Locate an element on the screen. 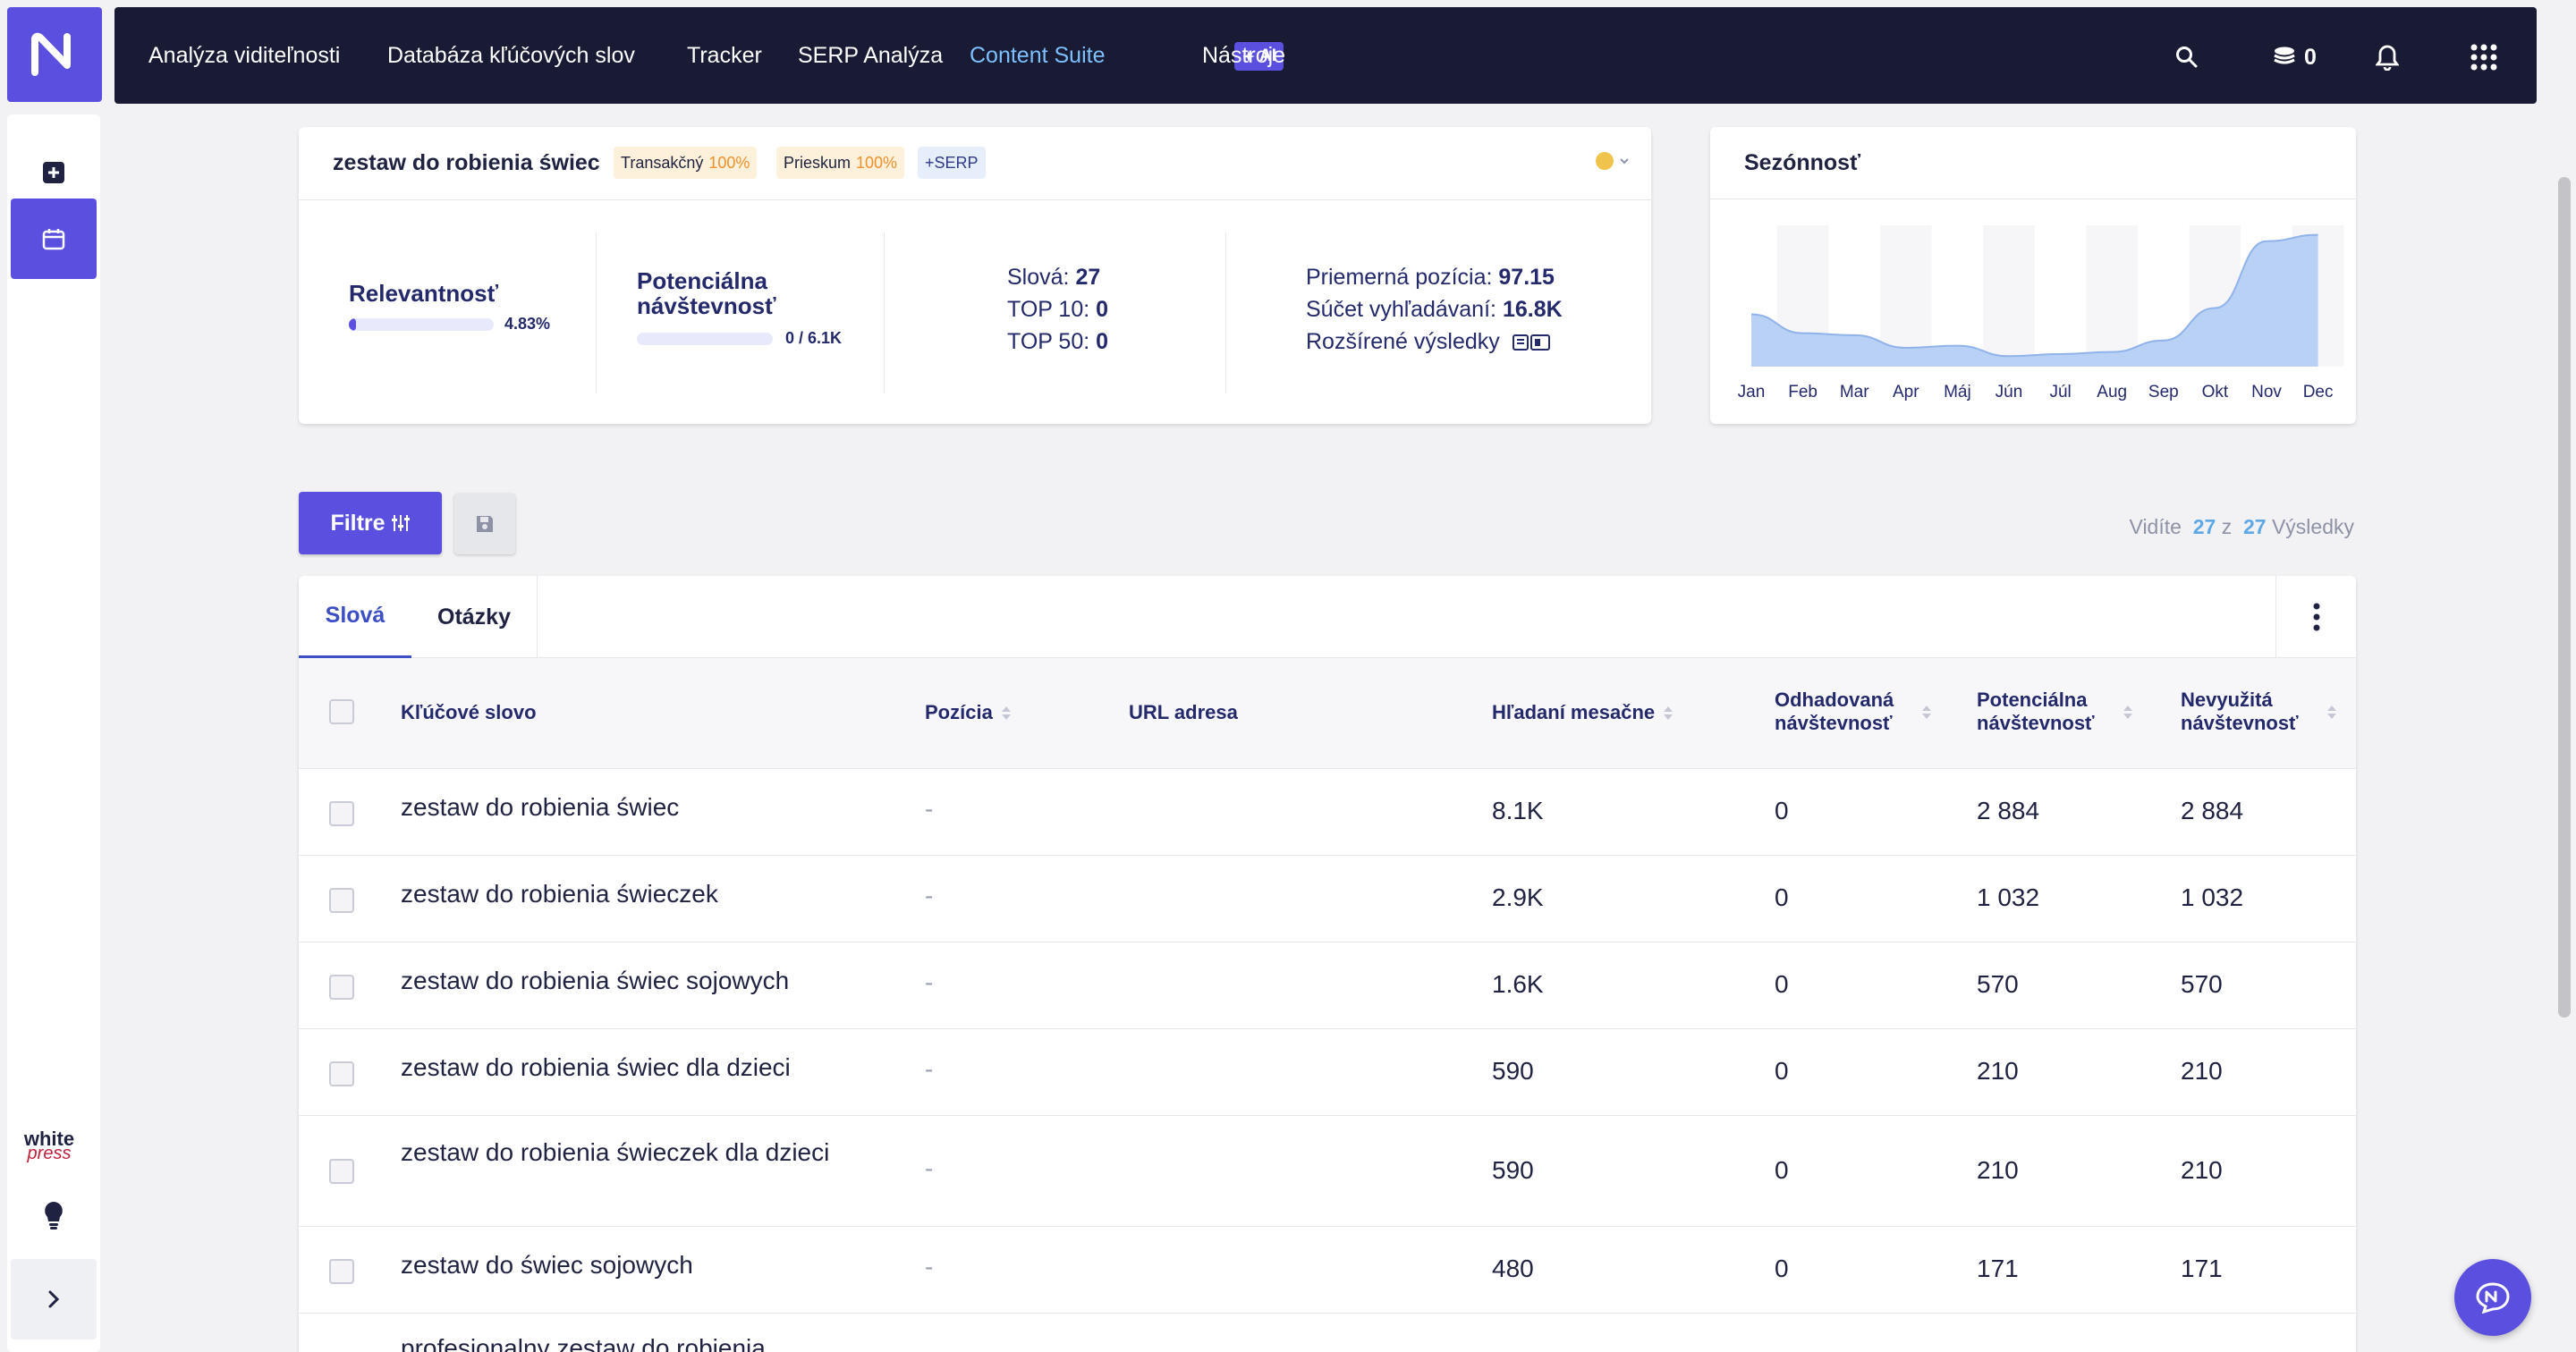 The height and width of the screenshot is (1352, 2576). seasonality-point-Jún is located at coordinates (2009, 356).